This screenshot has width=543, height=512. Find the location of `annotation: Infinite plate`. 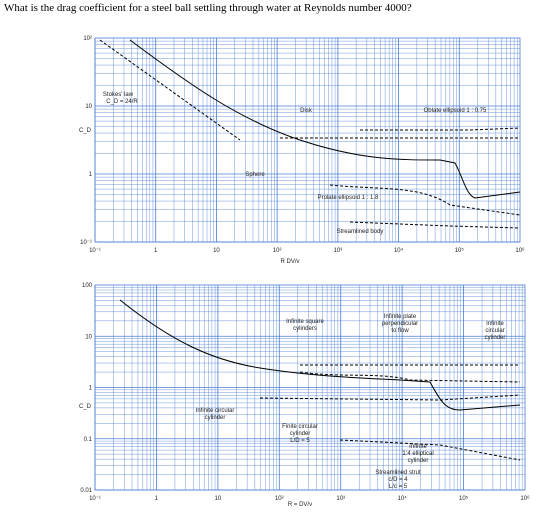

annotation: Infinite plate is located at coordinates (400, 317).